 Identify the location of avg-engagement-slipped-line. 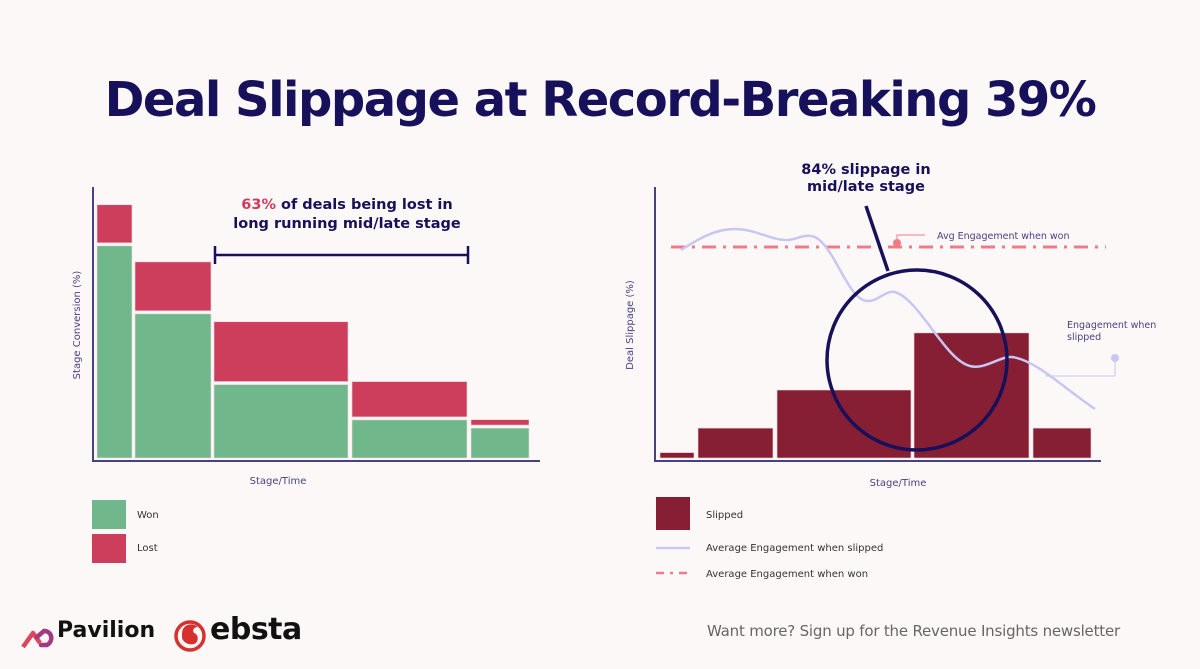
(888, 319).